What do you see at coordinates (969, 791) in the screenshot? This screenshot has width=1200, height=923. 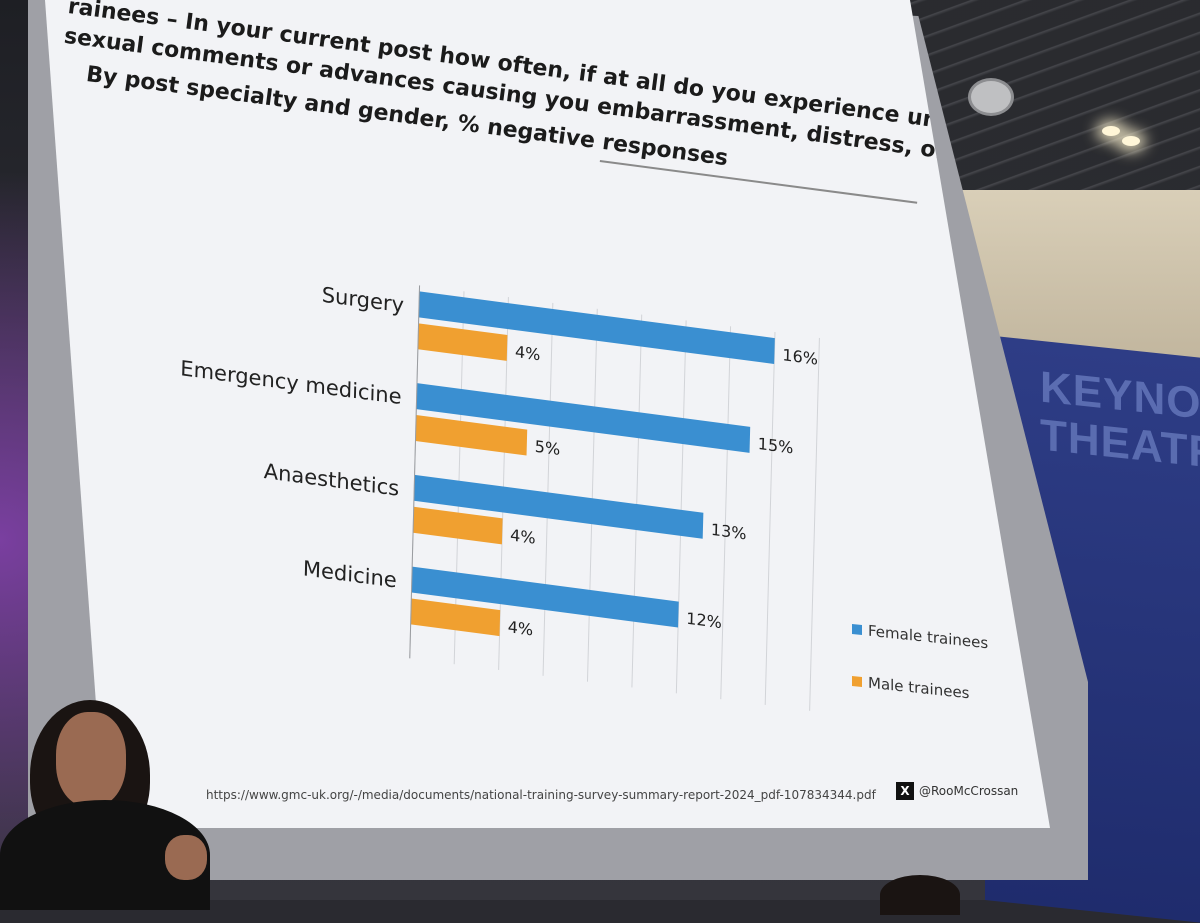 I see `author-handle-text: @RooMcCrossan` at bounding box center [969, 791].